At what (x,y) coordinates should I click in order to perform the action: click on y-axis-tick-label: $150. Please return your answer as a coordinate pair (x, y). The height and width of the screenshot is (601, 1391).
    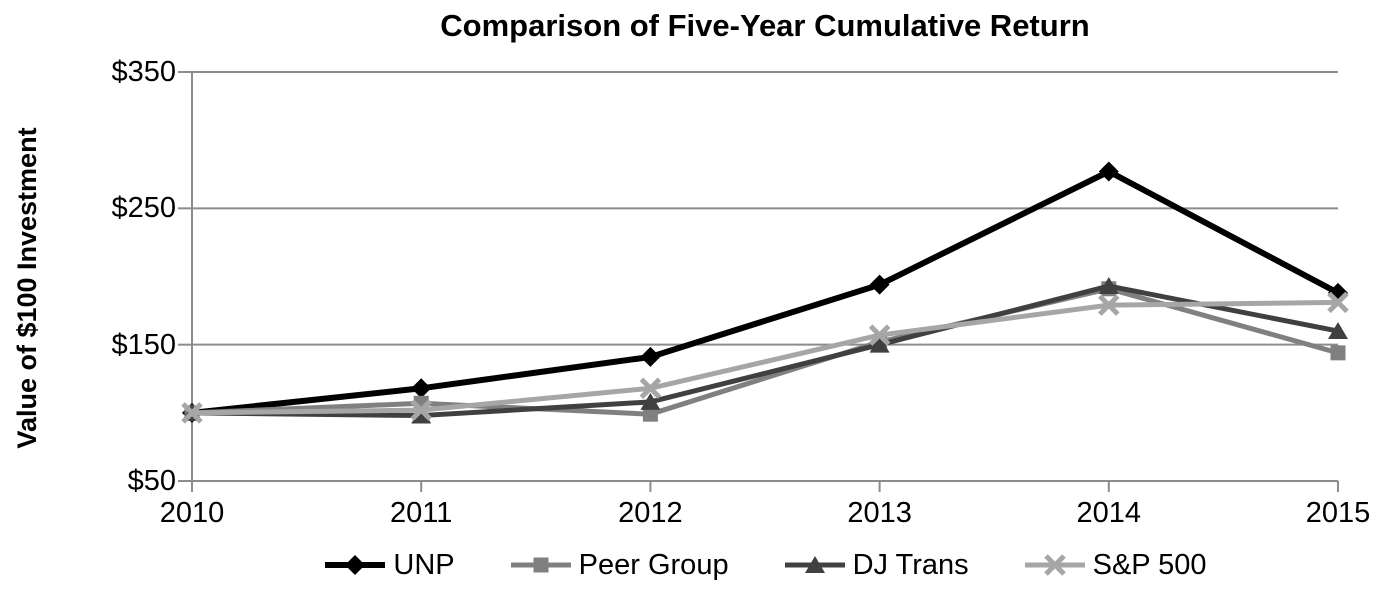
    Looking at the image, I should click on (143, 344).